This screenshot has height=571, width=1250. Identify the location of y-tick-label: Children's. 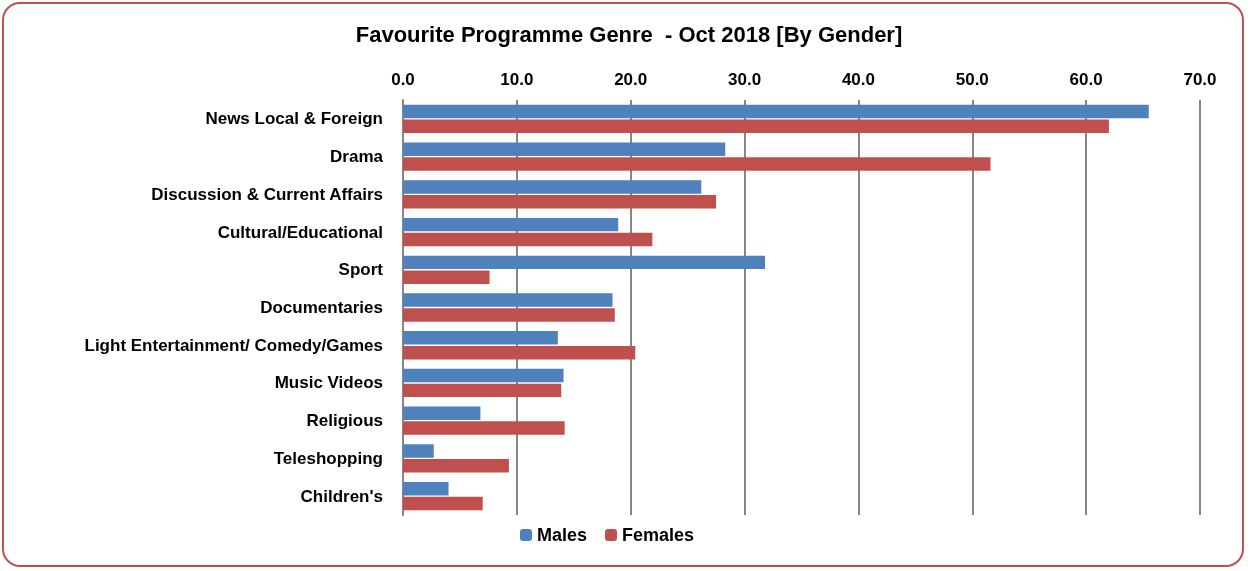
(341, 496).